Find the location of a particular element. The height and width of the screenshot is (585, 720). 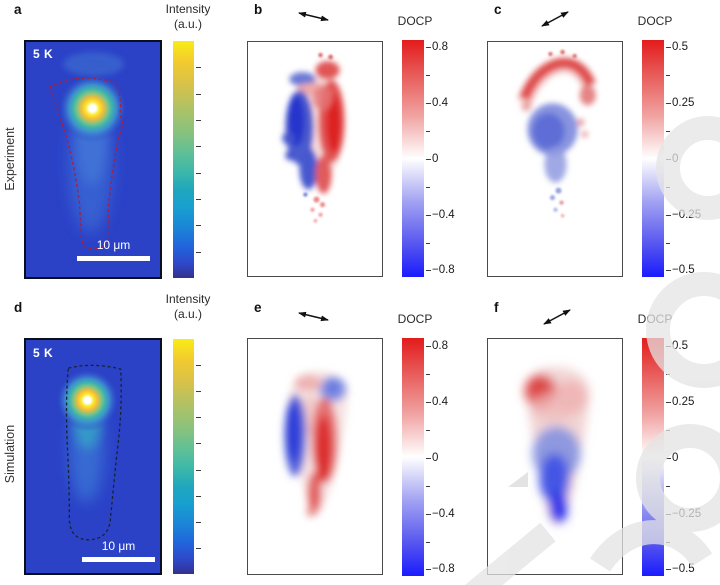

docp-map-e-image is located at coordinates (315, 456).